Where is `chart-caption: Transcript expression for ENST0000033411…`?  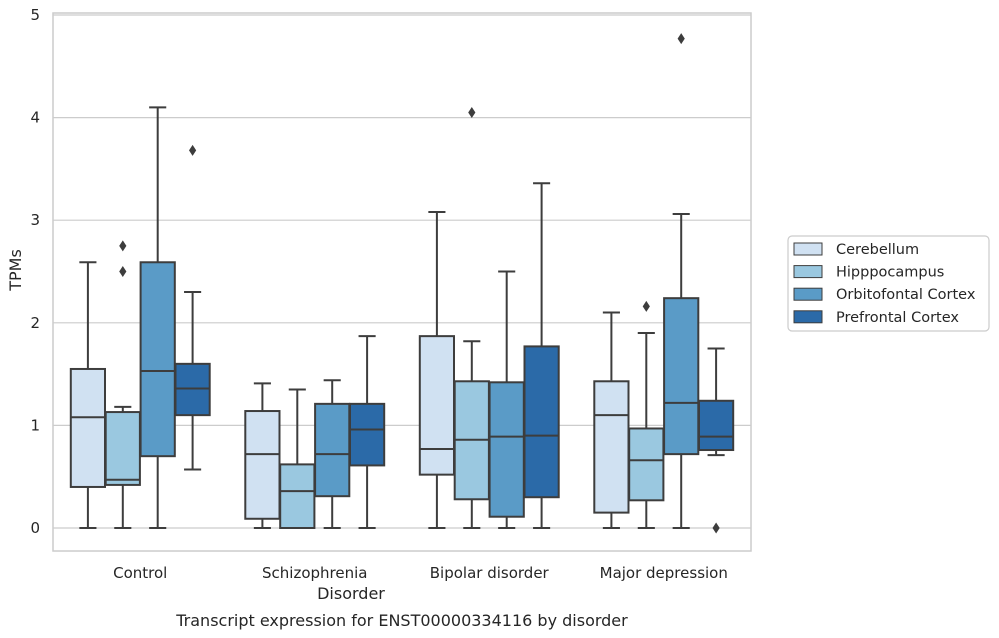
chart-caption: Transcript expression for ENST0000033411… is located at coordinates (401, 620).